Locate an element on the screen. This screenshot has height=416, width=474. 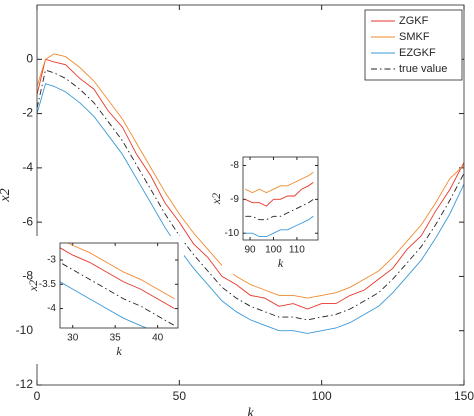
legend-box is located at coordinates (413, 45).